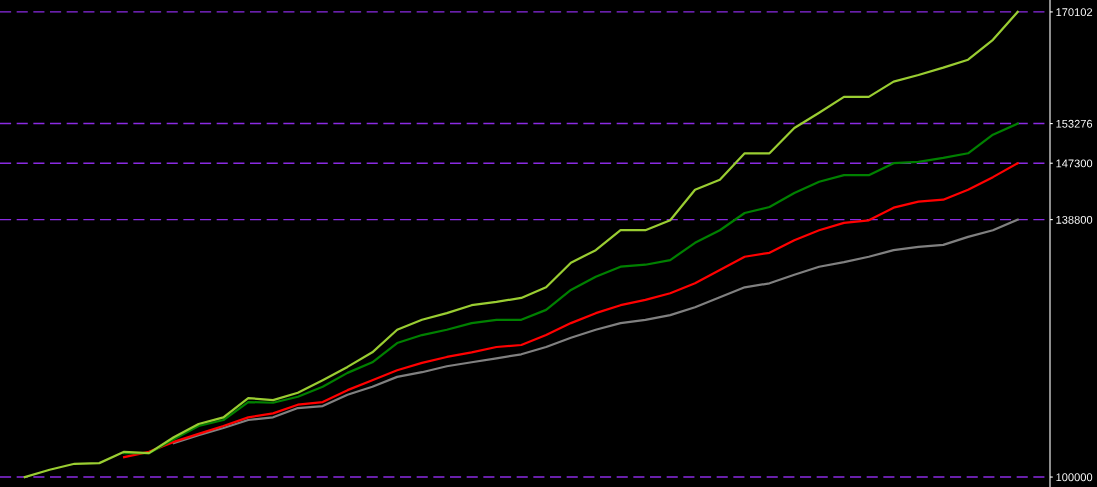 This screenshot has height=487, width=1097. What do you see at coordinates (1074, 12) in the screenshot?
I see `y-tick-label: 170102` at bounding box center [1074, 12].